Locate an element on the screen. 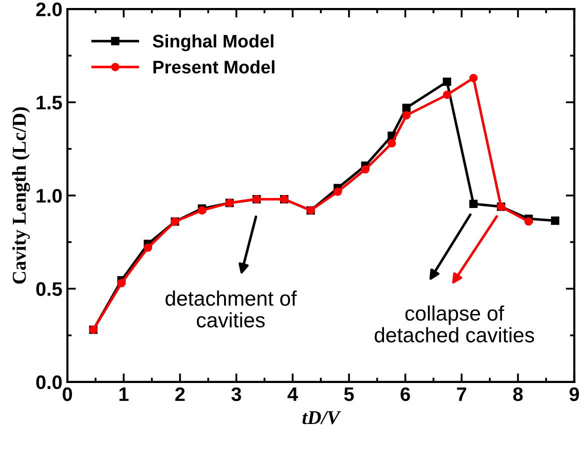 This screenshot has height=452, width=586. y-tick-label: 0.5 is located at coordinates (49, 289).